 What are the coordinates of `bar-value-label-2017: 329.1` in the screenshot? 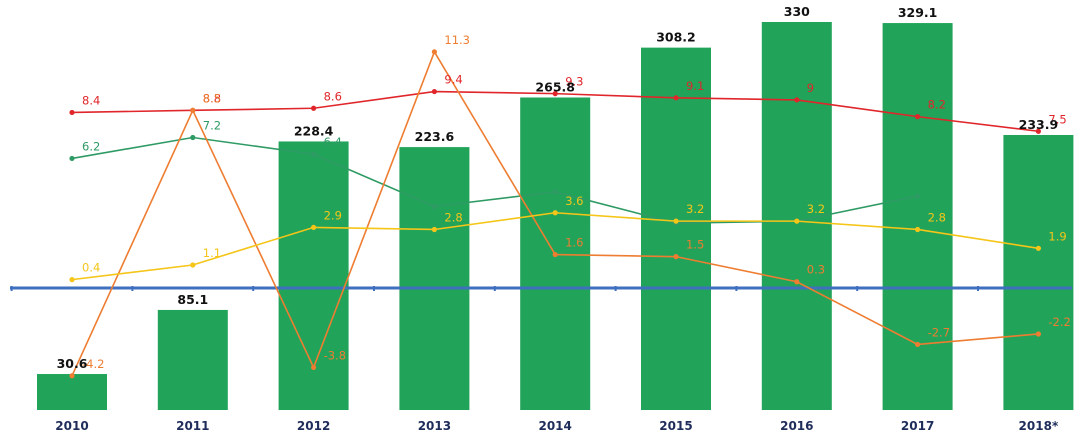 It's located at (918, 12).